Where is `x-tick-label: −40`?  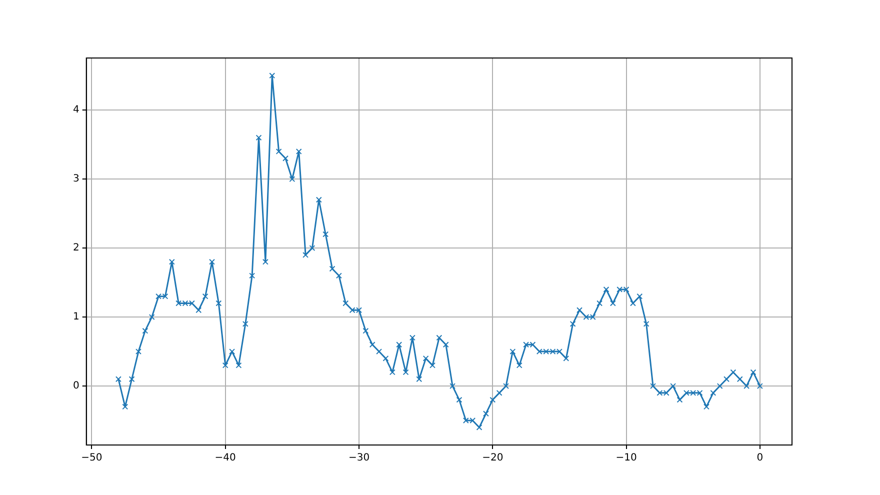 x-tick-label: −40 is located at coordinates (225, 458).